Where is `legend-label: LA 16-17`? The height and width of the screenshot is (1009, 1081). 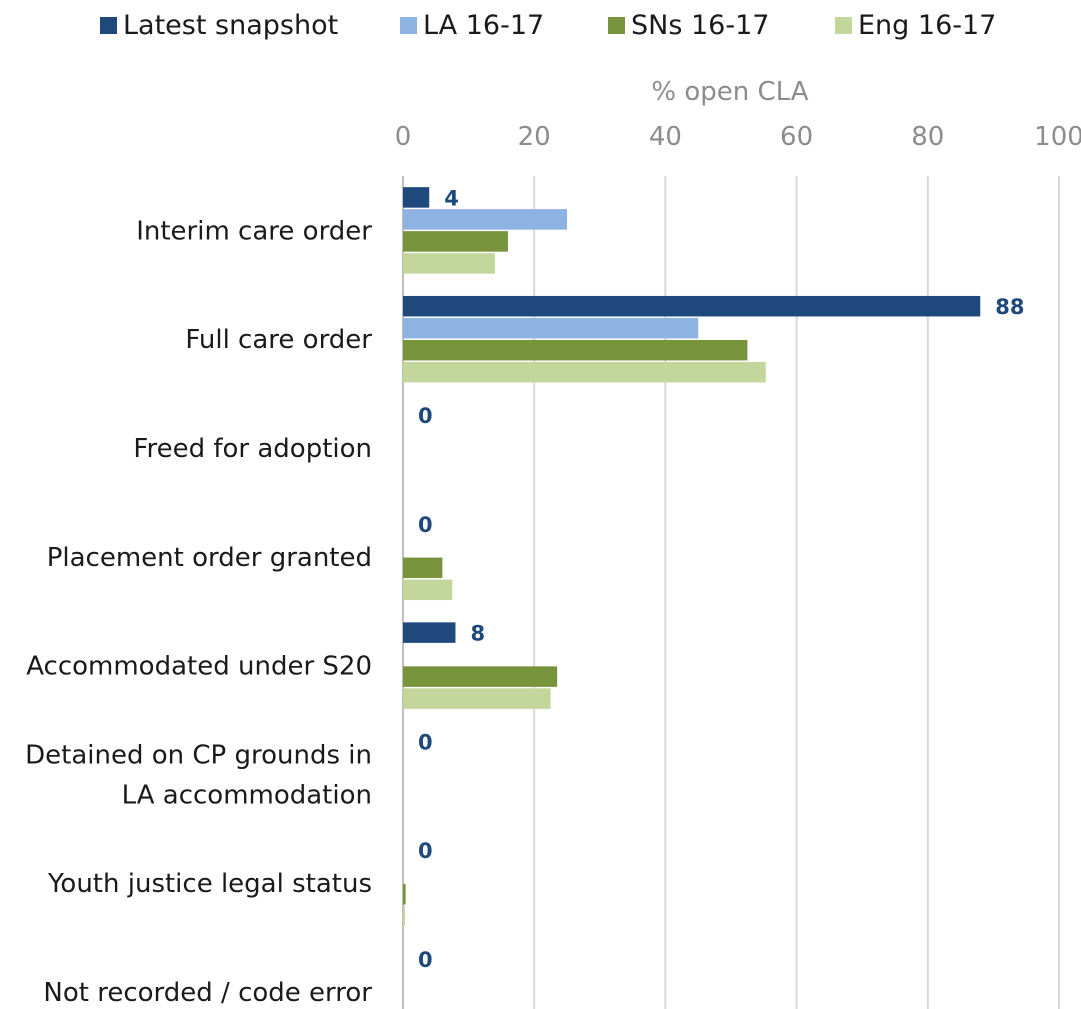
legend-label: LA 16-17 is located at coordinates (484, 25).